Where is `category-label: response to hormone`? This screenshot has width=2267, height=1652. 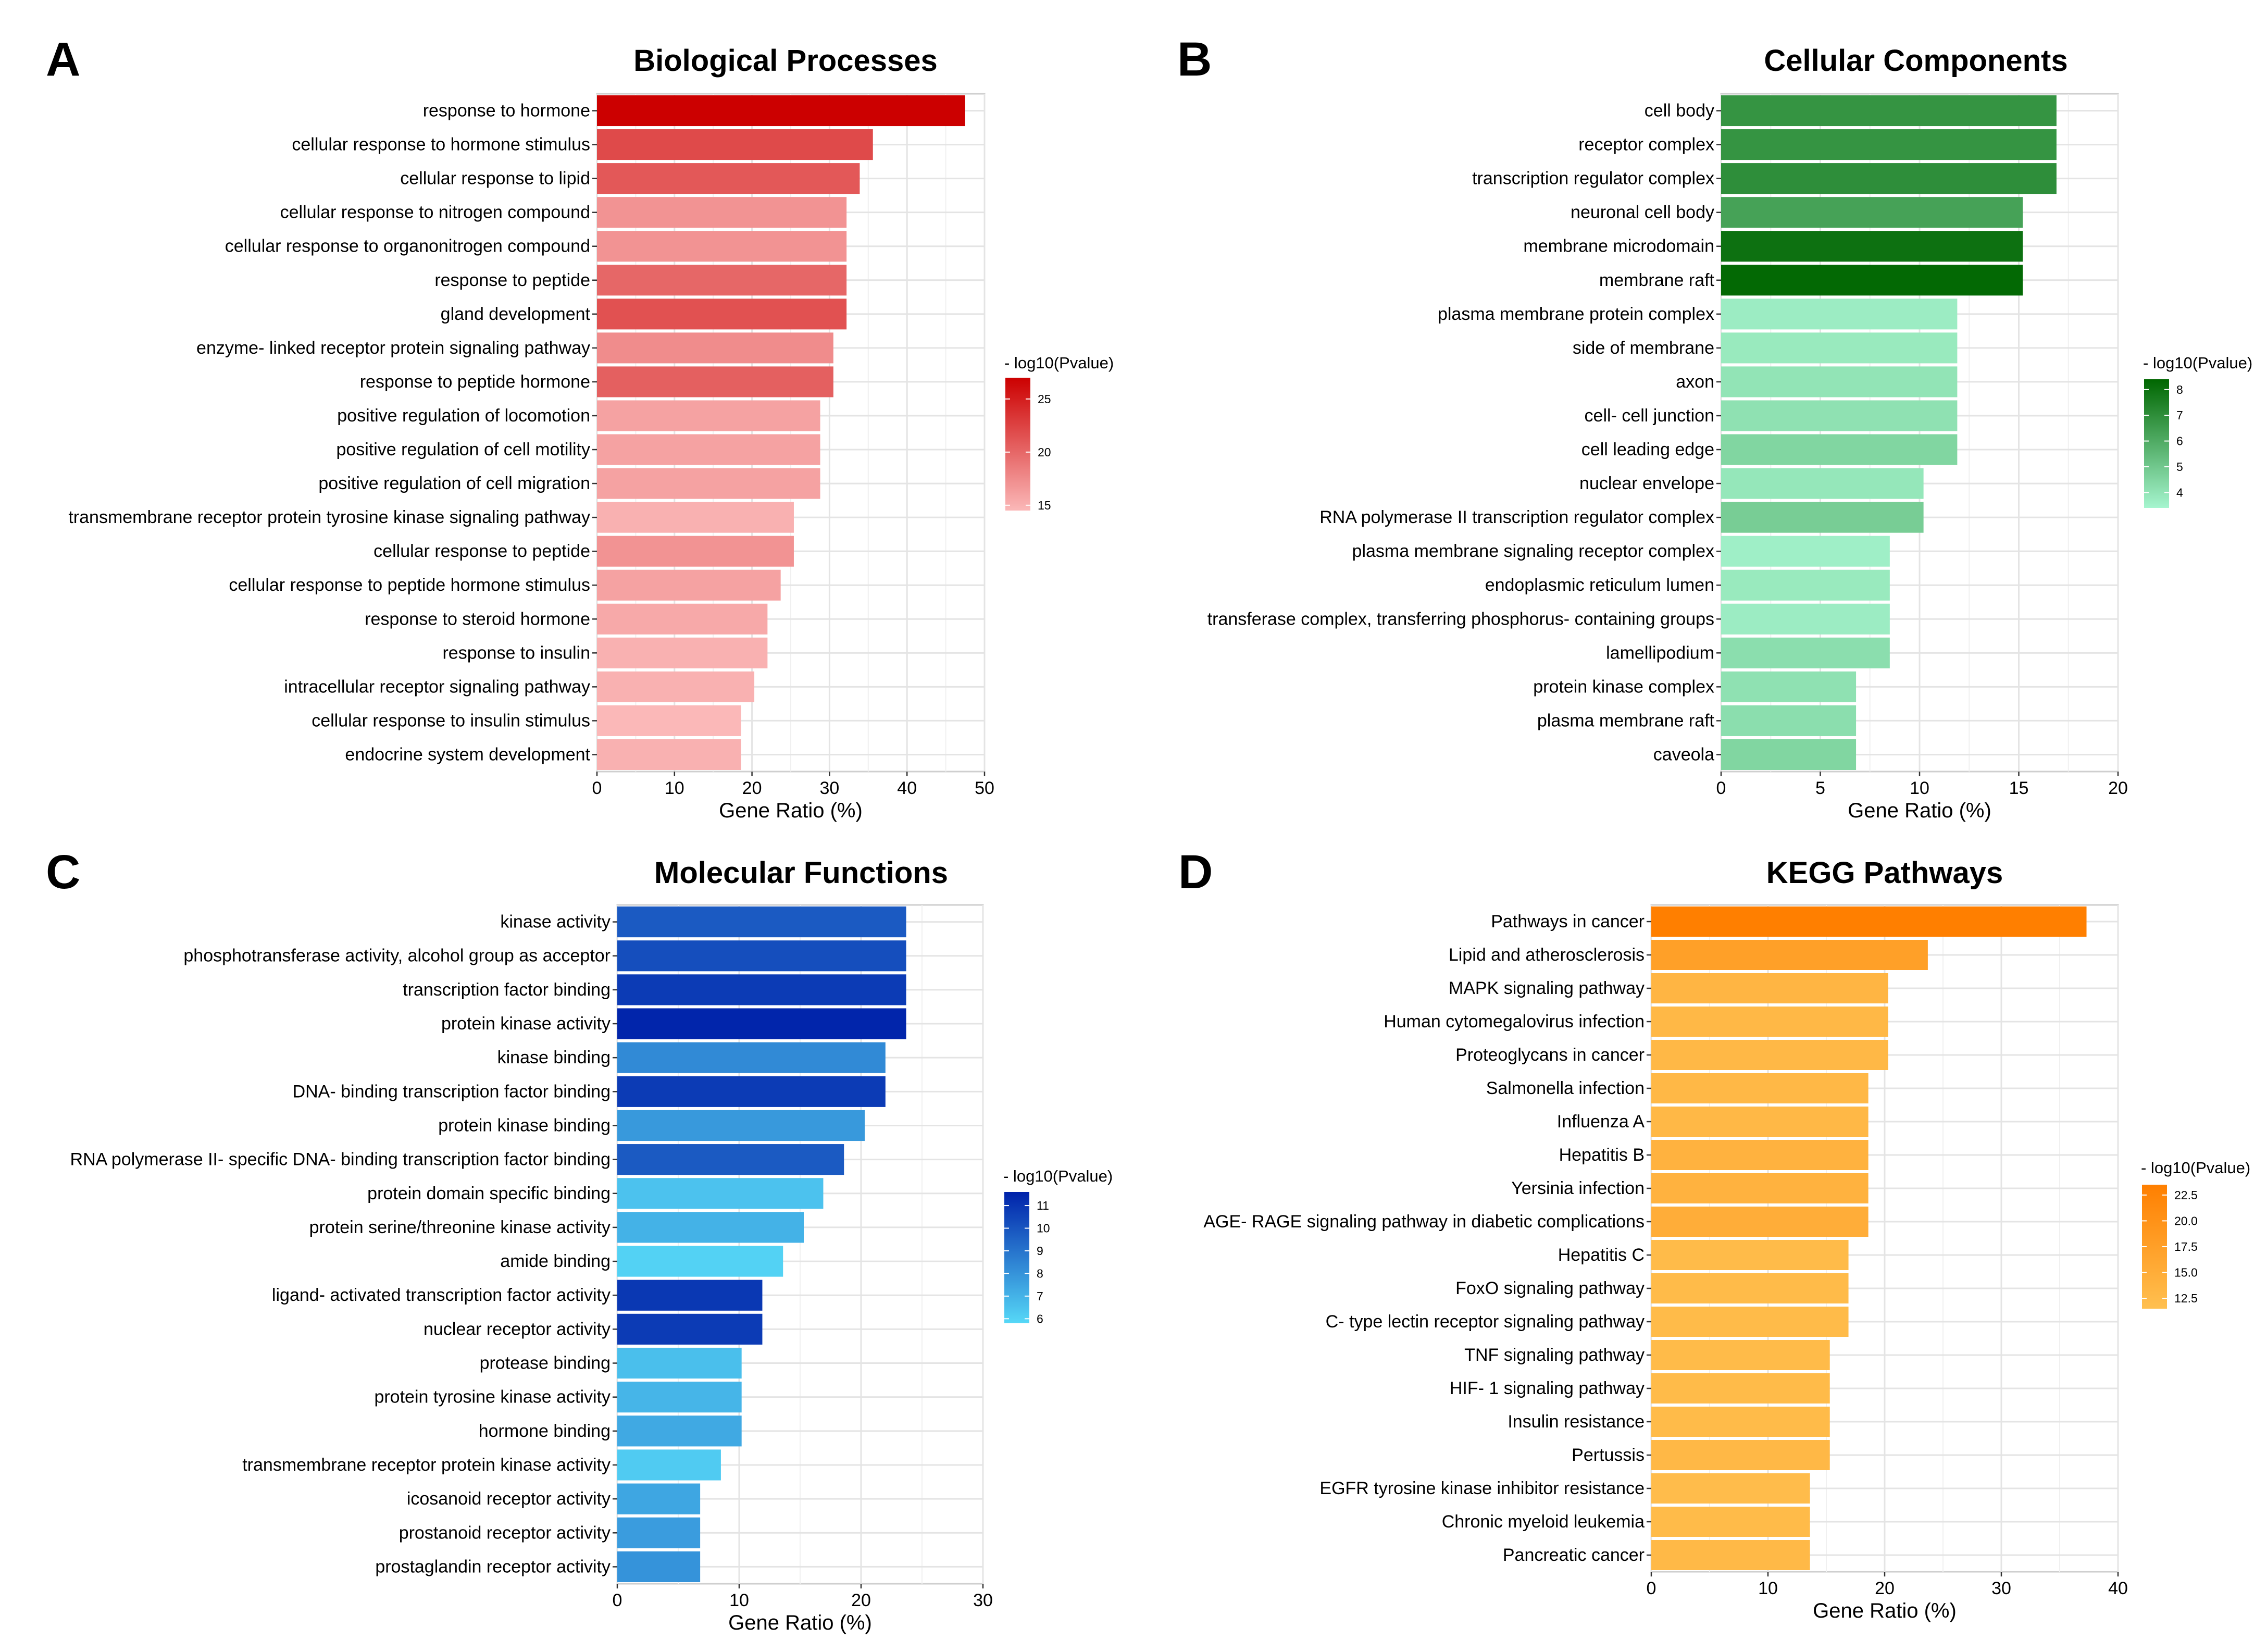 category-label: response to hormone is located at coordinates (506, 111).